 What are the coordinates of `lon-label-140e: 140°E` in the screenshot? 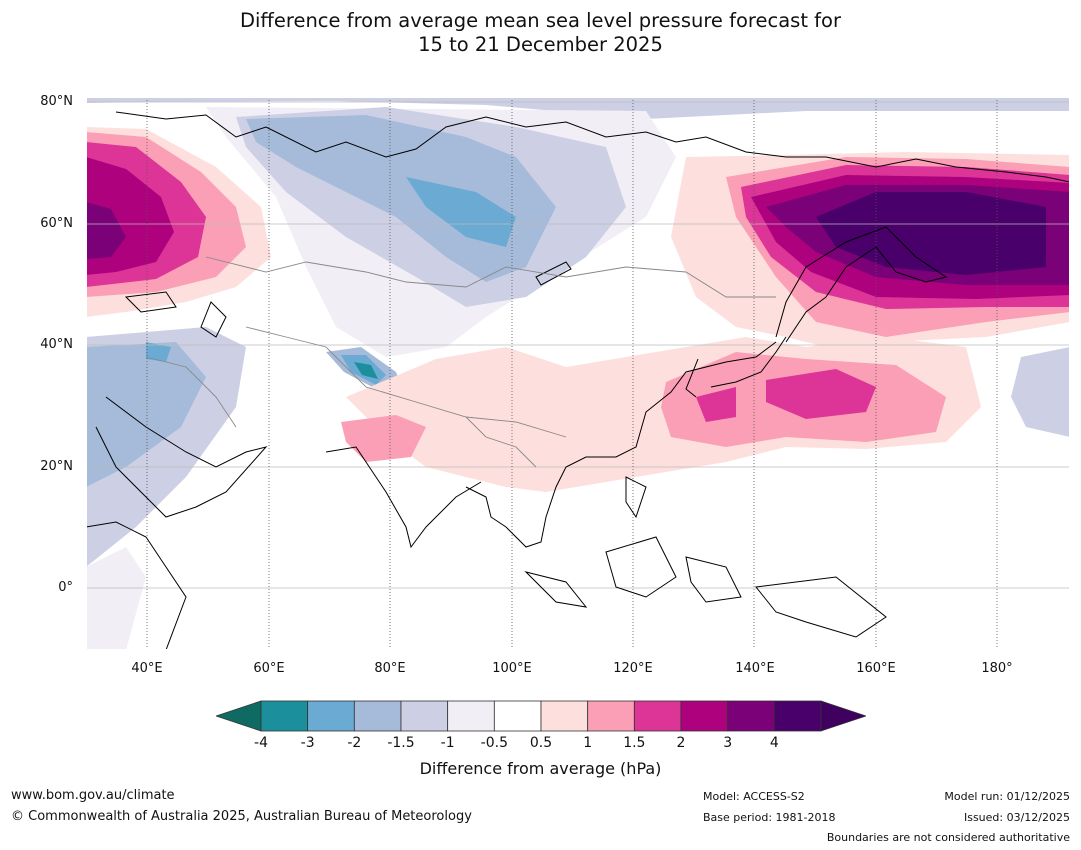 It's located at (755, 668).